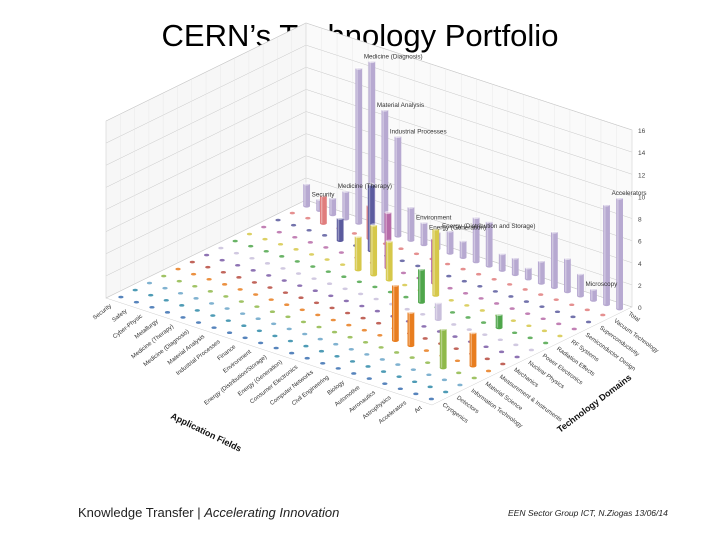 The width and height of the screenshot is (720, 540). Describe the element at coordinates (434, 217) in the screenshot. I see `total-bar-label: Environment` at that location.